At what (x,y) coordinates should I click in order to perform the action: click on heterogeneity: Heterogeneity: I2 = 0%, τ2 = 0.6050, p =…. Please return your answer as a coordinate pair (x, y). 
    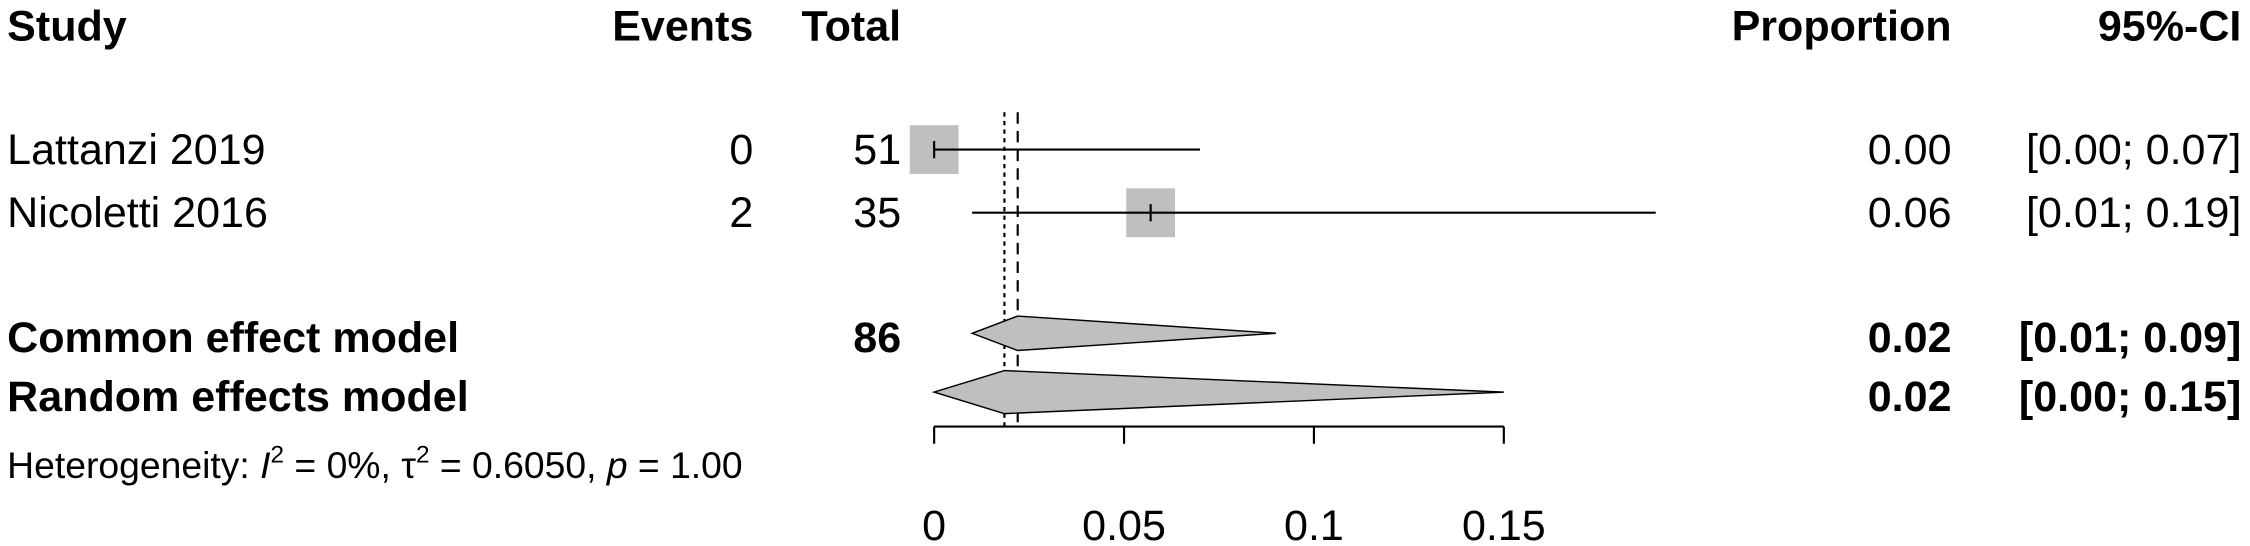
    Looking at the image, I should click on (375, 463).